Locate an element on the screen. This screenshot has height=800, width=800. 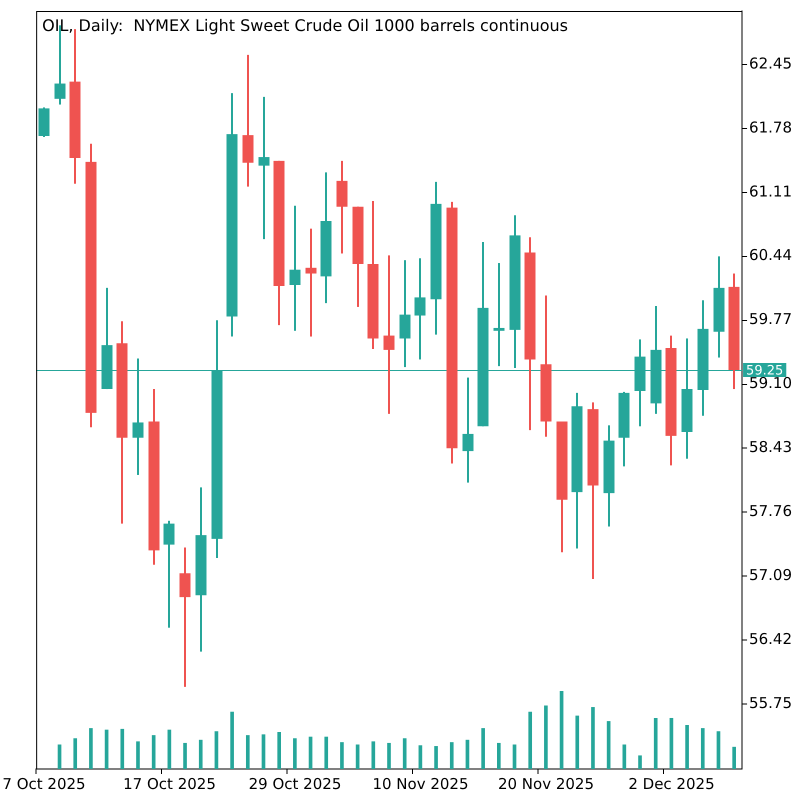
x-tick-label: 20 Nov 2025 is located at coordinates (546, 783).